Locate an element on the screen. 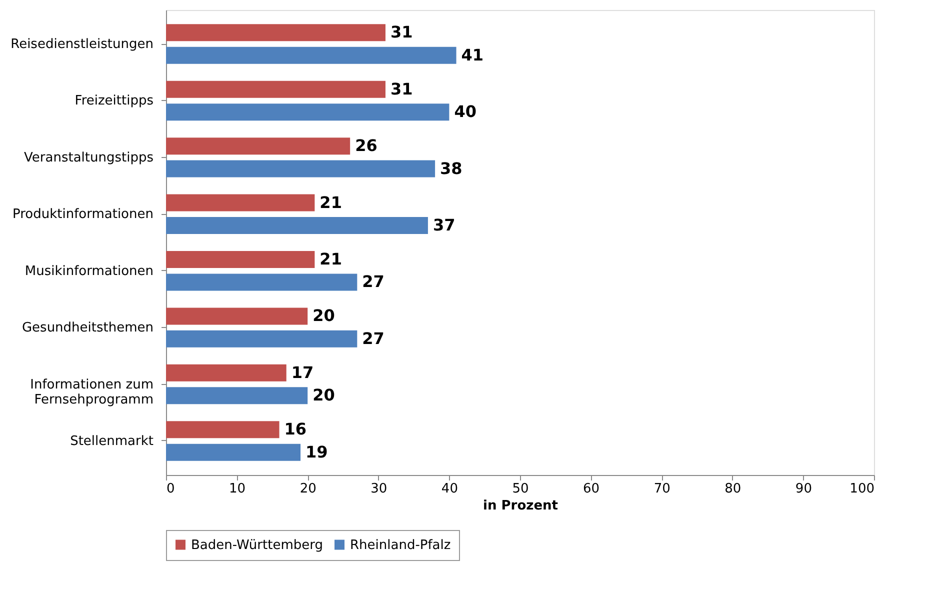  legend-label: Rheinland-Pfalz is located at coordinates (400, 545).